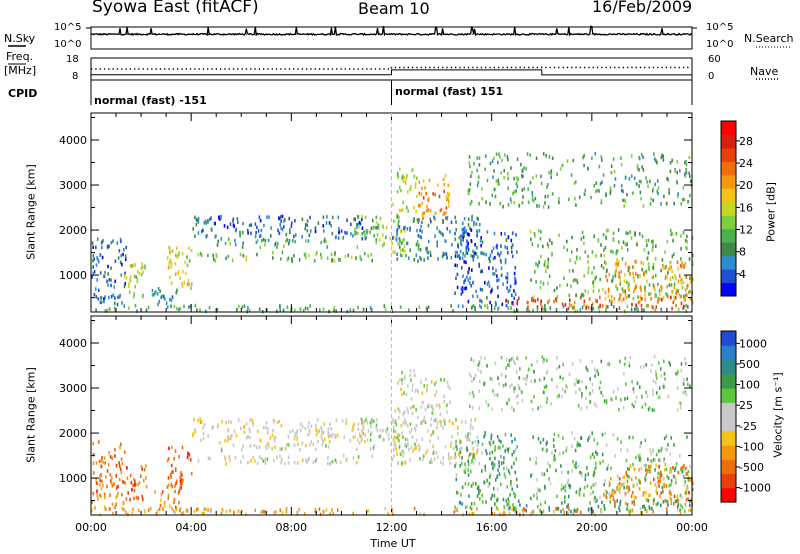 The height and width of the screenshot is (554, 800). What do you see at coordinates (291, 527) in the screenshot?
I see `x-tick-label: 08:00` at bounding box center [291, 527].